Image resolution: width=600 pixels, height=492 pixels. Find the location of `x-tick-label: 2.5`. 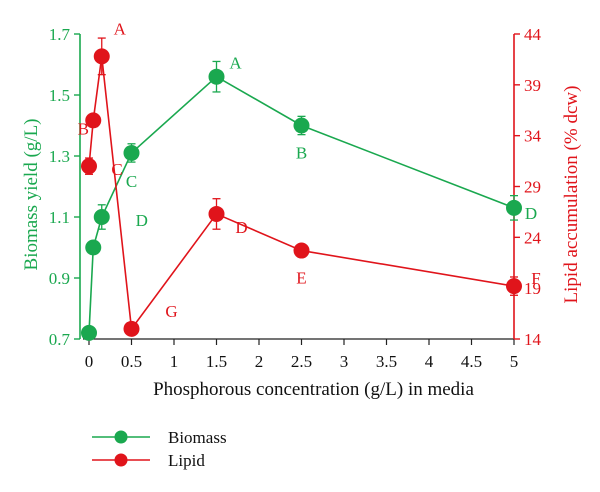

x-tick-label: 2.5 is located at coordinates (301, 361).